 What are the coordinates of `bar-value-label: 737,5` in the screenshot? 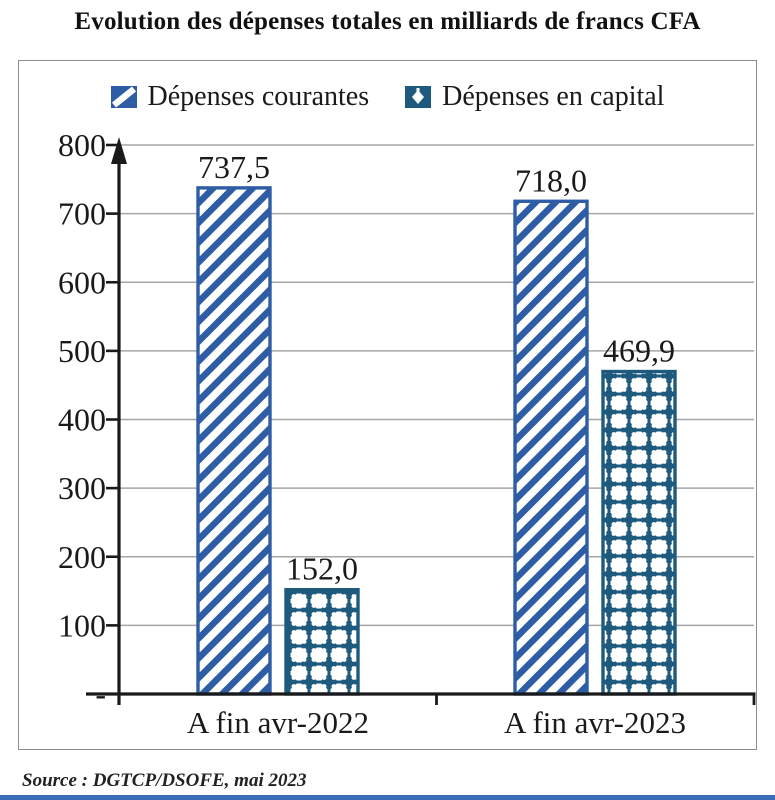 It's located at (234, 167).